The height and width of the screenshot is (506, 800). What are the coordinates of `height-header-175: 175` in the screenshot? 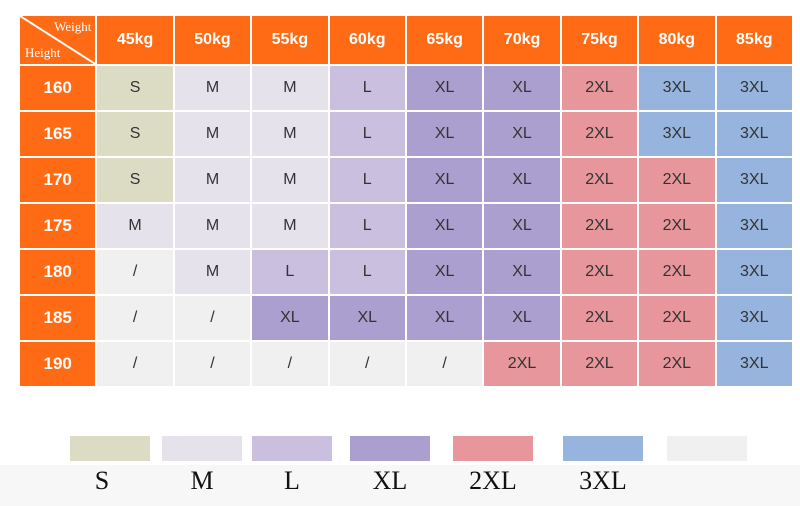 It's located at (58, 226).